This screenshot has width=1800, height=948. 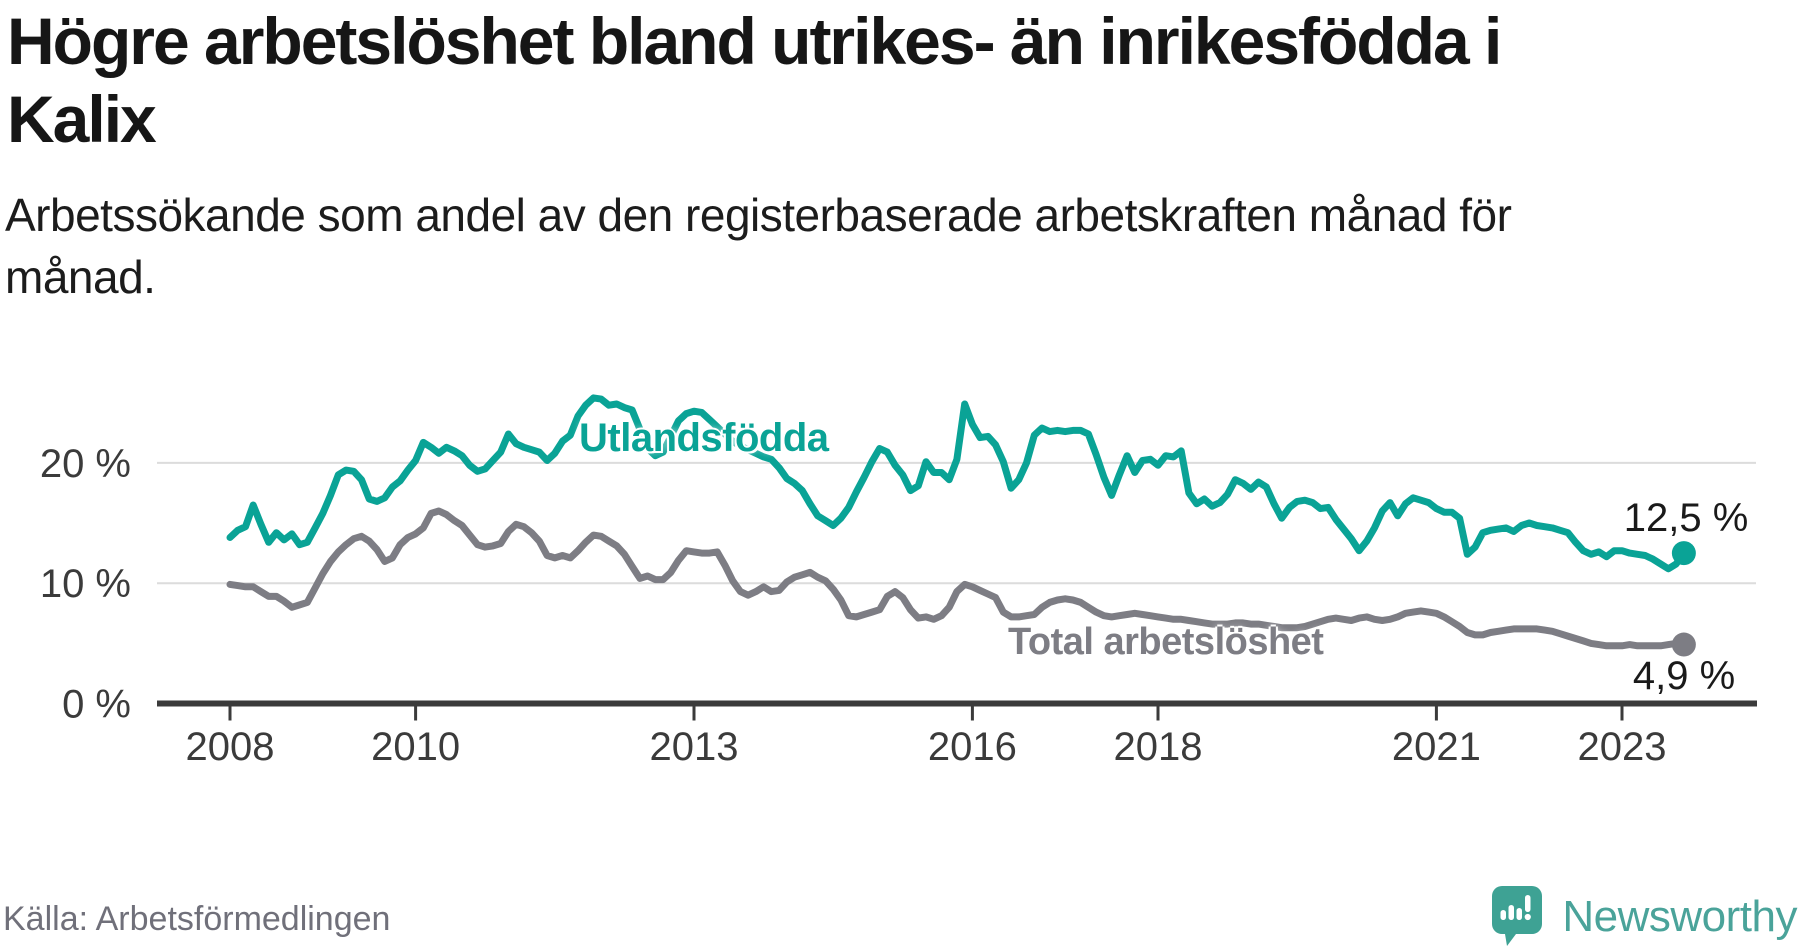 What do you see at coordinates (1166, 642) in the screenshot?
I see `series-label-total-arbetsloshet: Total arbetslöshet` at bounding box center [1166, 642].